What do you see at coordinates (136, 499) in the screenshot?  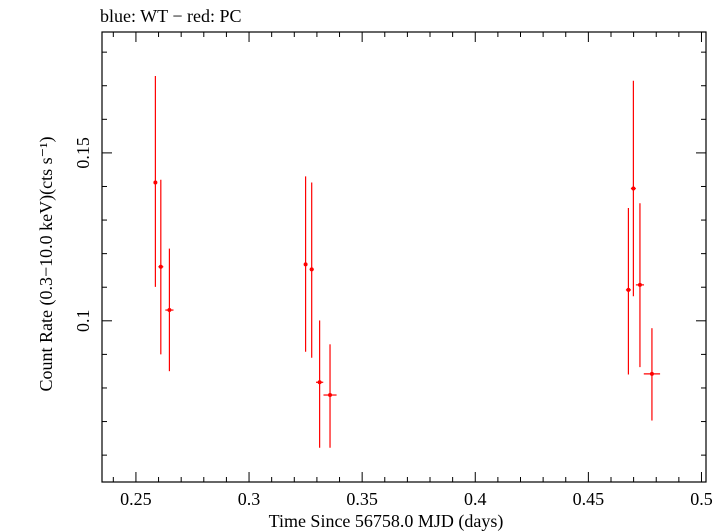 I see `x-tick-label: 0.25` at bounding box center [136, 499].